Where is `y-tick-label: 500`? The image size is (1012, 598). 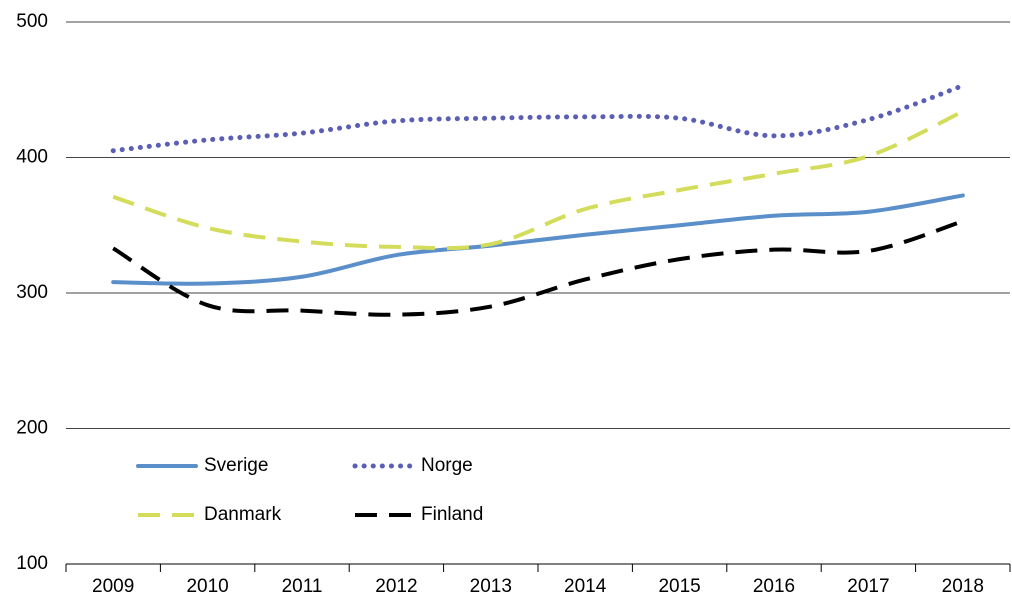
y-tick-label: 500 is located at coordinates (32, 21).